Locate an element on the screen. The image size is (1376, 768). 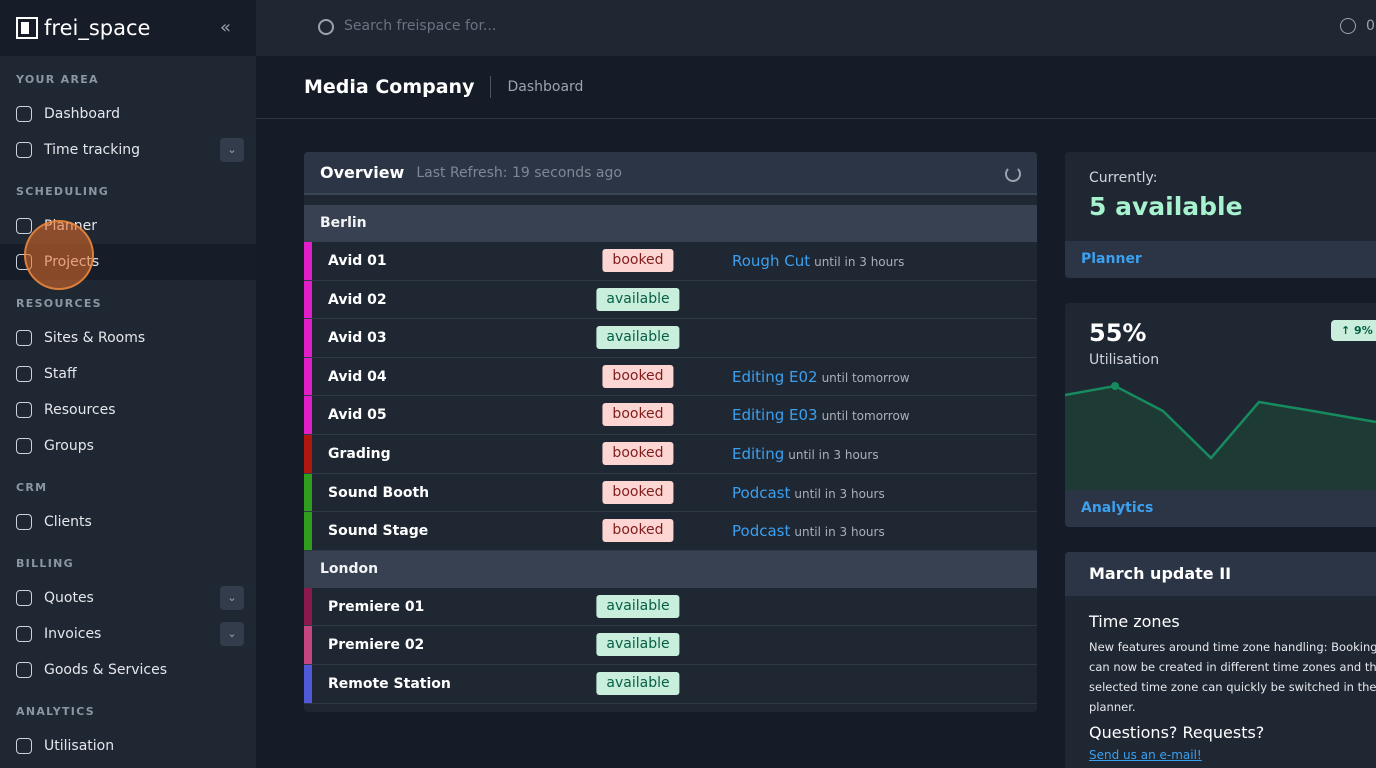
booking-link: Rough Cut is located at coordinates (771, 261).